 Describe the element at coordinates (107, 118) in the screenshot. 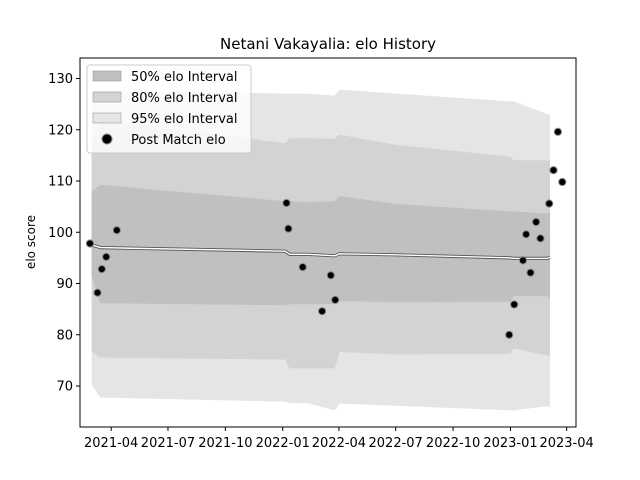

I see `legend-swatch-band95` at that location.